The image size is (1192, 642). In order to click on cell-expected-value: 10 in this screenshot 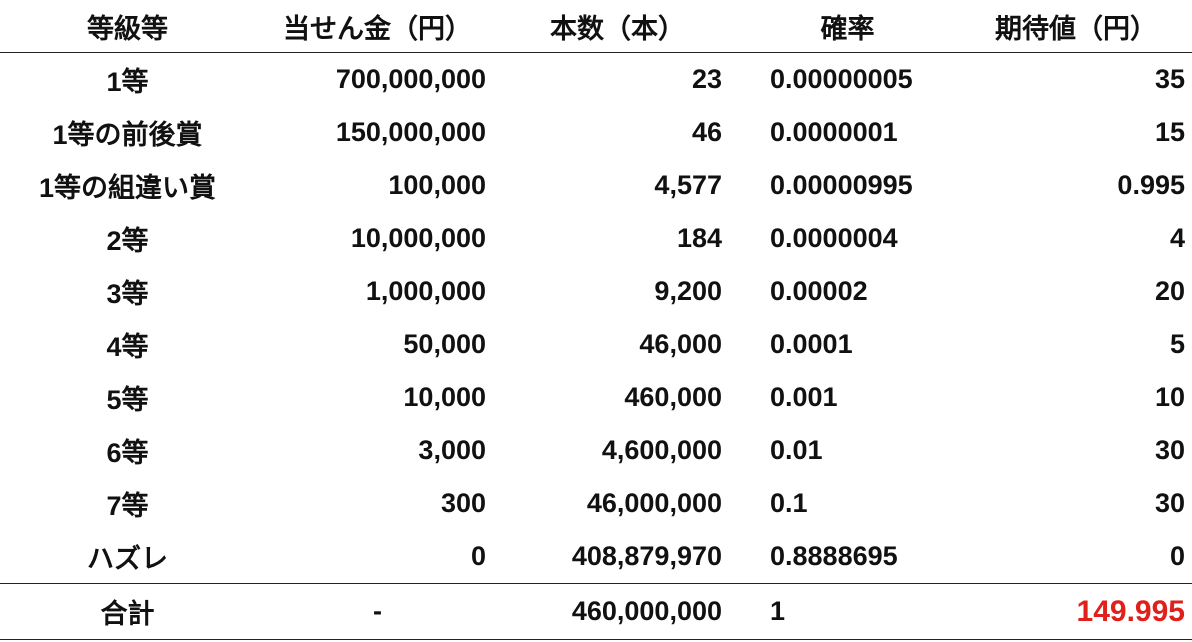, I will do `click(1169, 397)`.